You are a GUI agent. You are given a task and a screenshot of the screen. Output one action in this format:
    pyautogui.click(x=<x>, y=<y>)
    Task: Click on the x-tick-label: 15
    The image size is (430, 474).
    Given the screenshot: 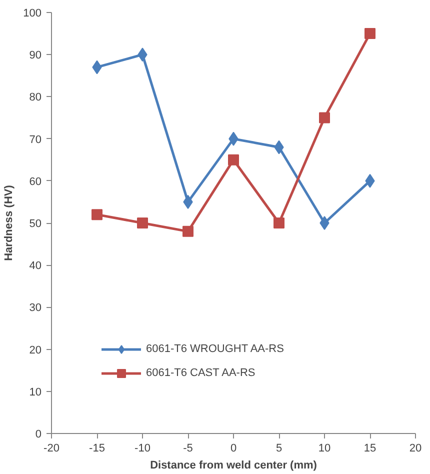 What is the action you would take?
    pyautogui.click(x=370, y=448)
    